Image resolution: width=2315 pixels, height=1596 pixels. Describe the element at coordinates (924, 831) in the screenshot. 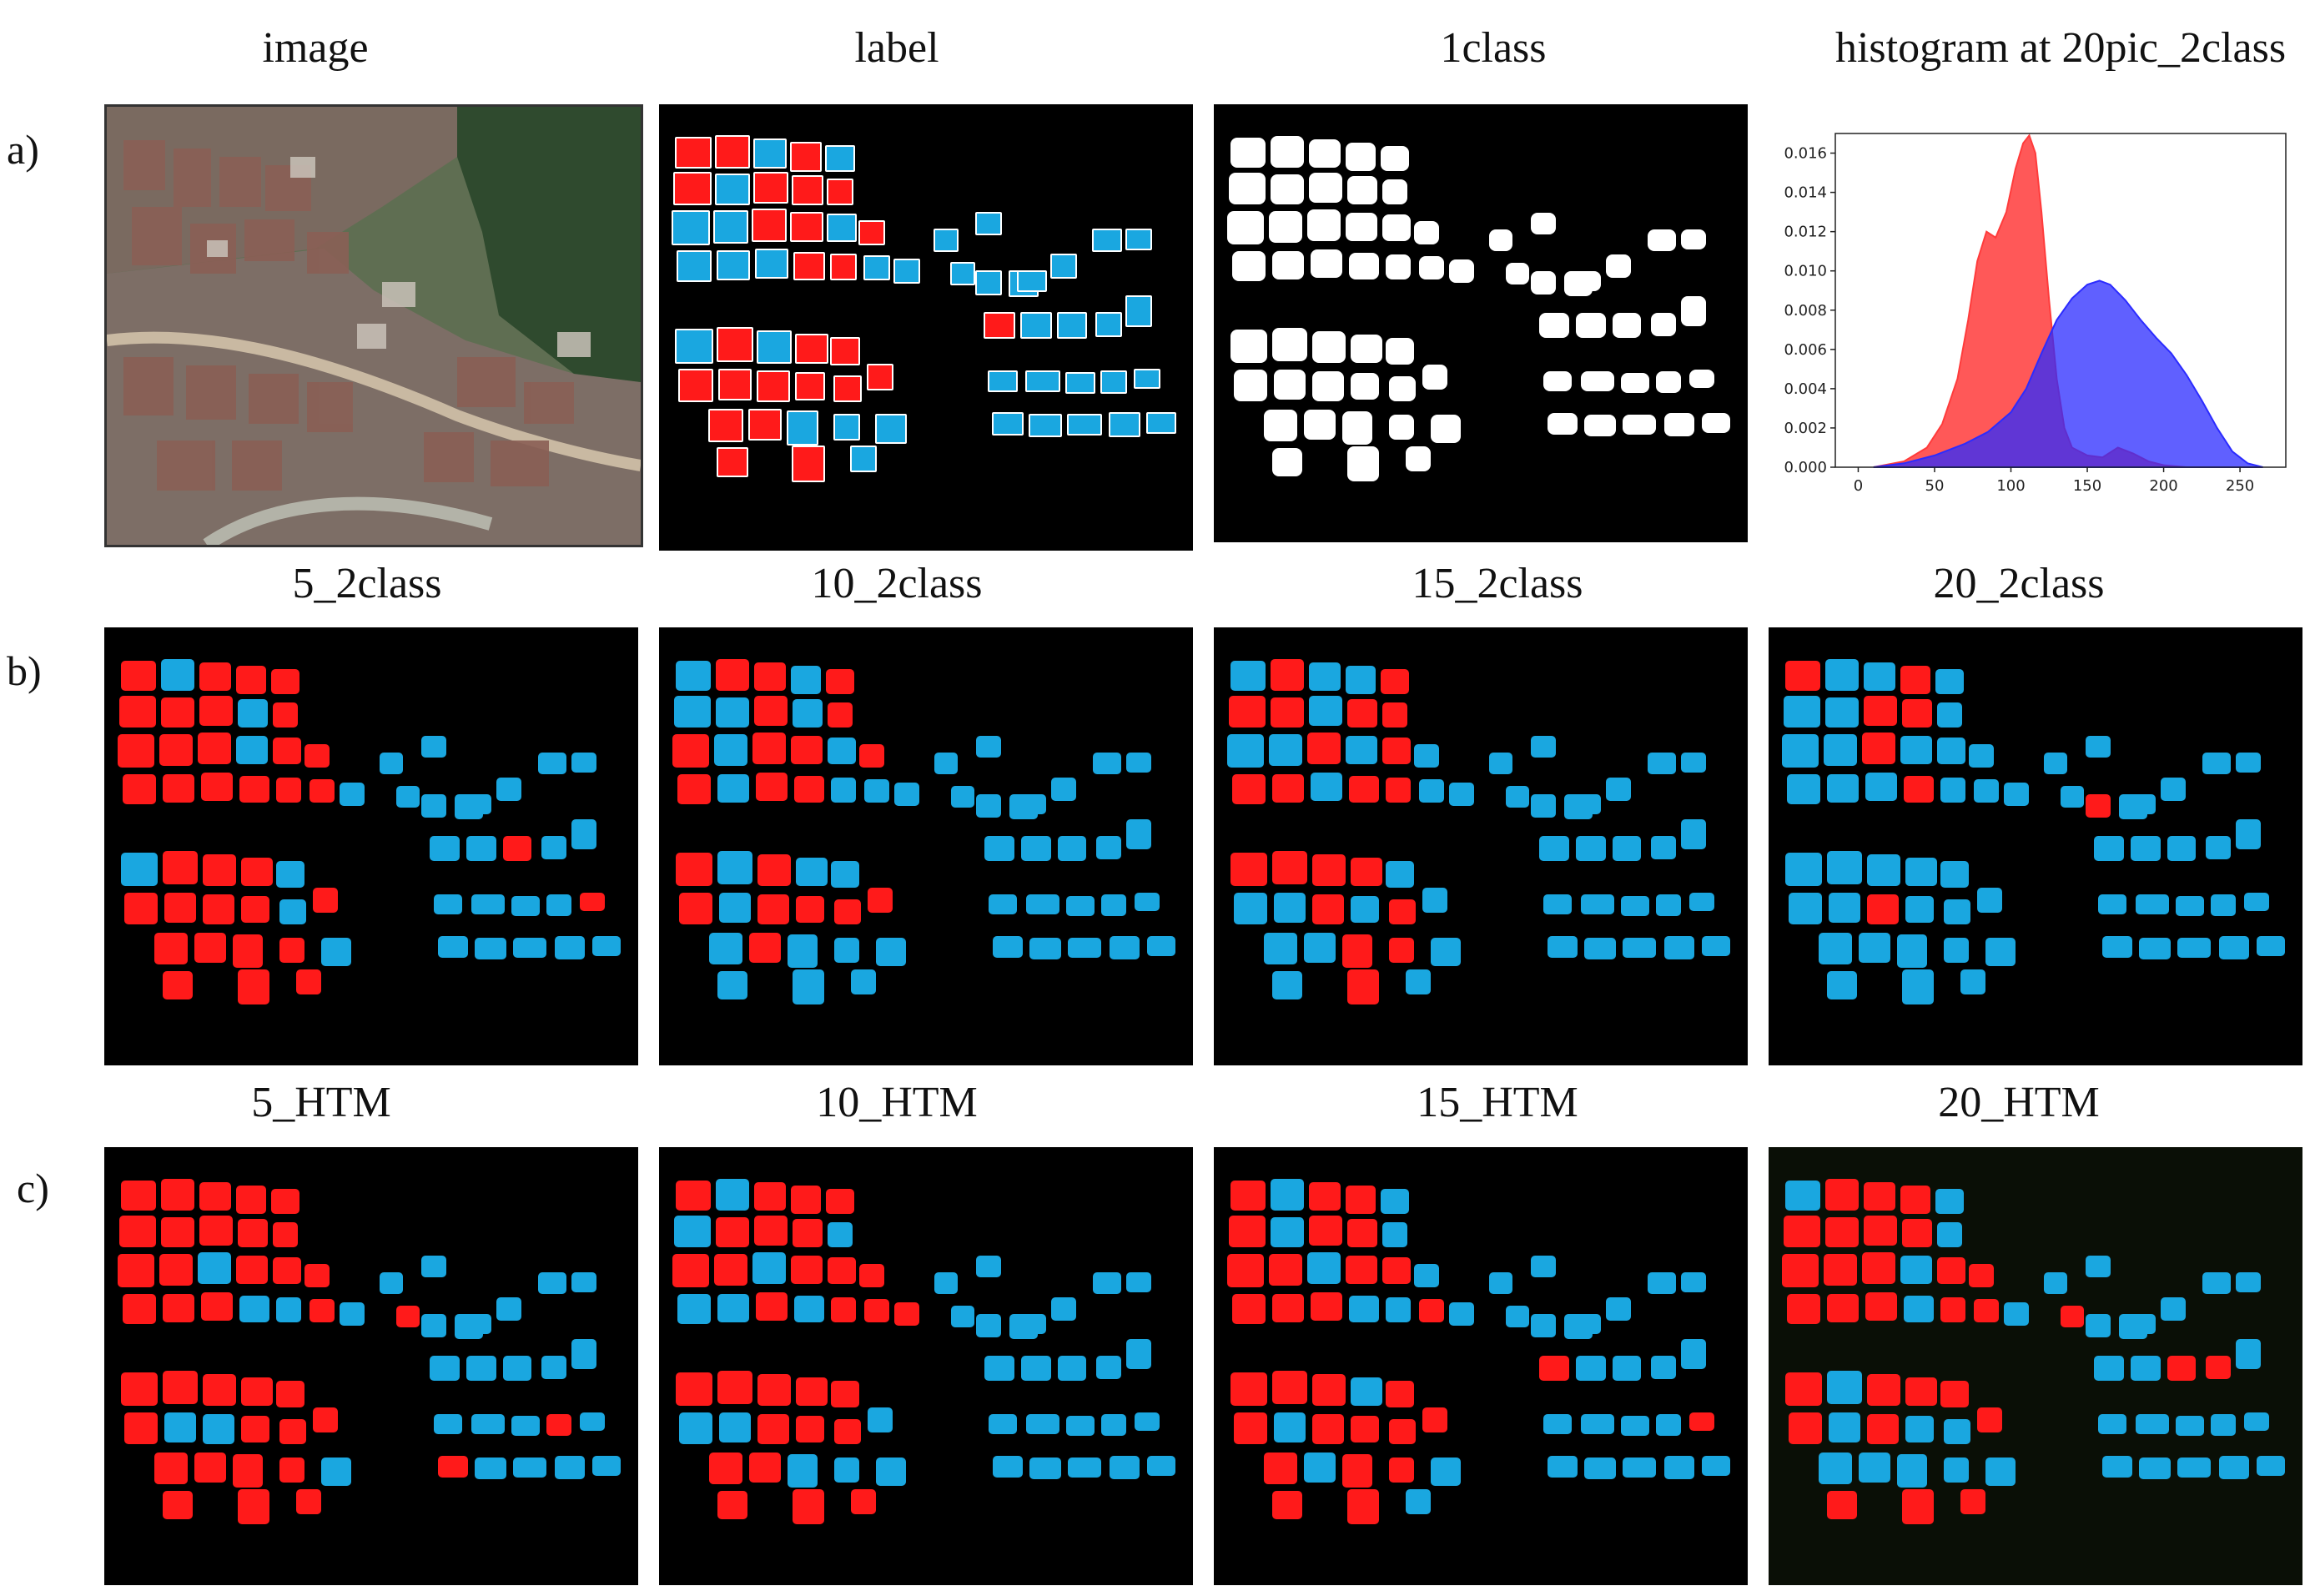

I see `mask-10-2class` at that location.